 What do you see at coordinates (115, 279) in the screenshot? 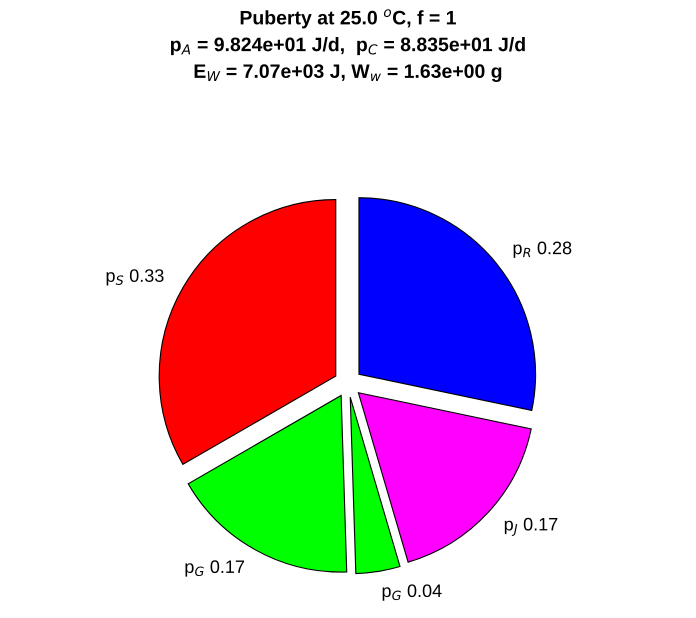
I see `slice-label: p$_{S}$` at bounding box center [115, 279].